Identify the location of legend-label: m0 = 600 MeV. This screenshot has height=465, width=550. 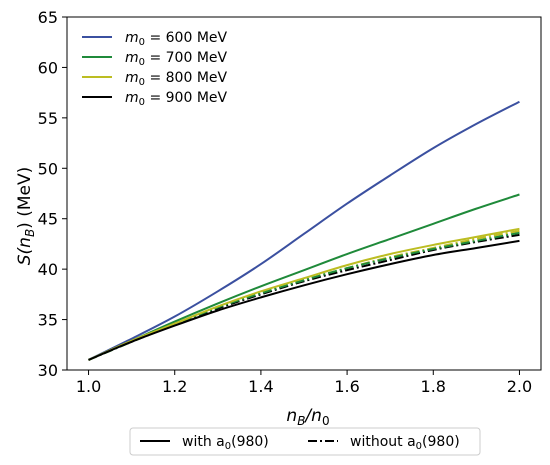
(176, 39).